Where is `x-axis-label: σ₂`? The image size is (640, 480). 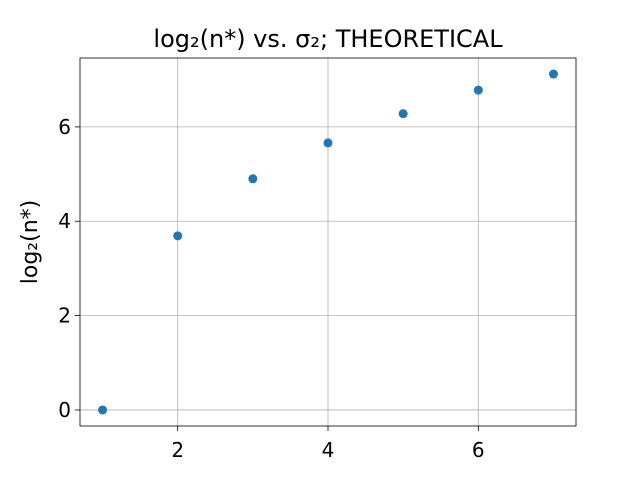
x-axis-label: σ₂ is located at coordinates (328, 477).